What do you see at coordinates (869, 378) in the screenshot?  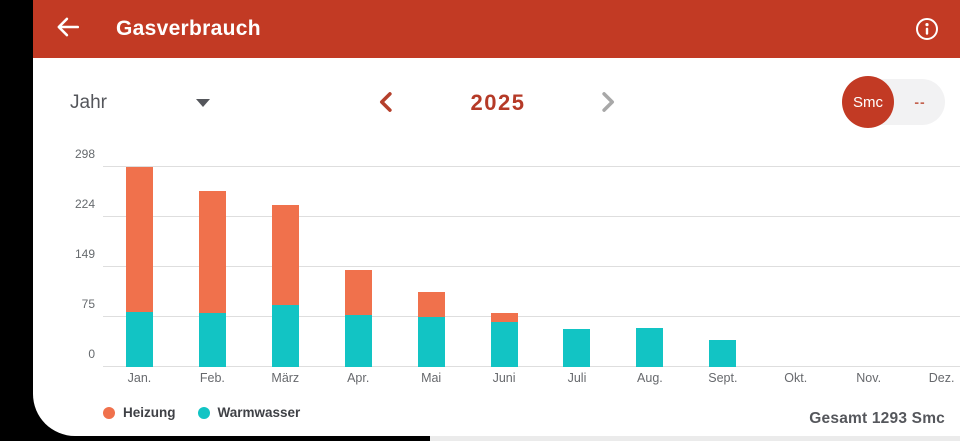 I see `x-axis-label: Nov.` at bounding box center [869, 378].